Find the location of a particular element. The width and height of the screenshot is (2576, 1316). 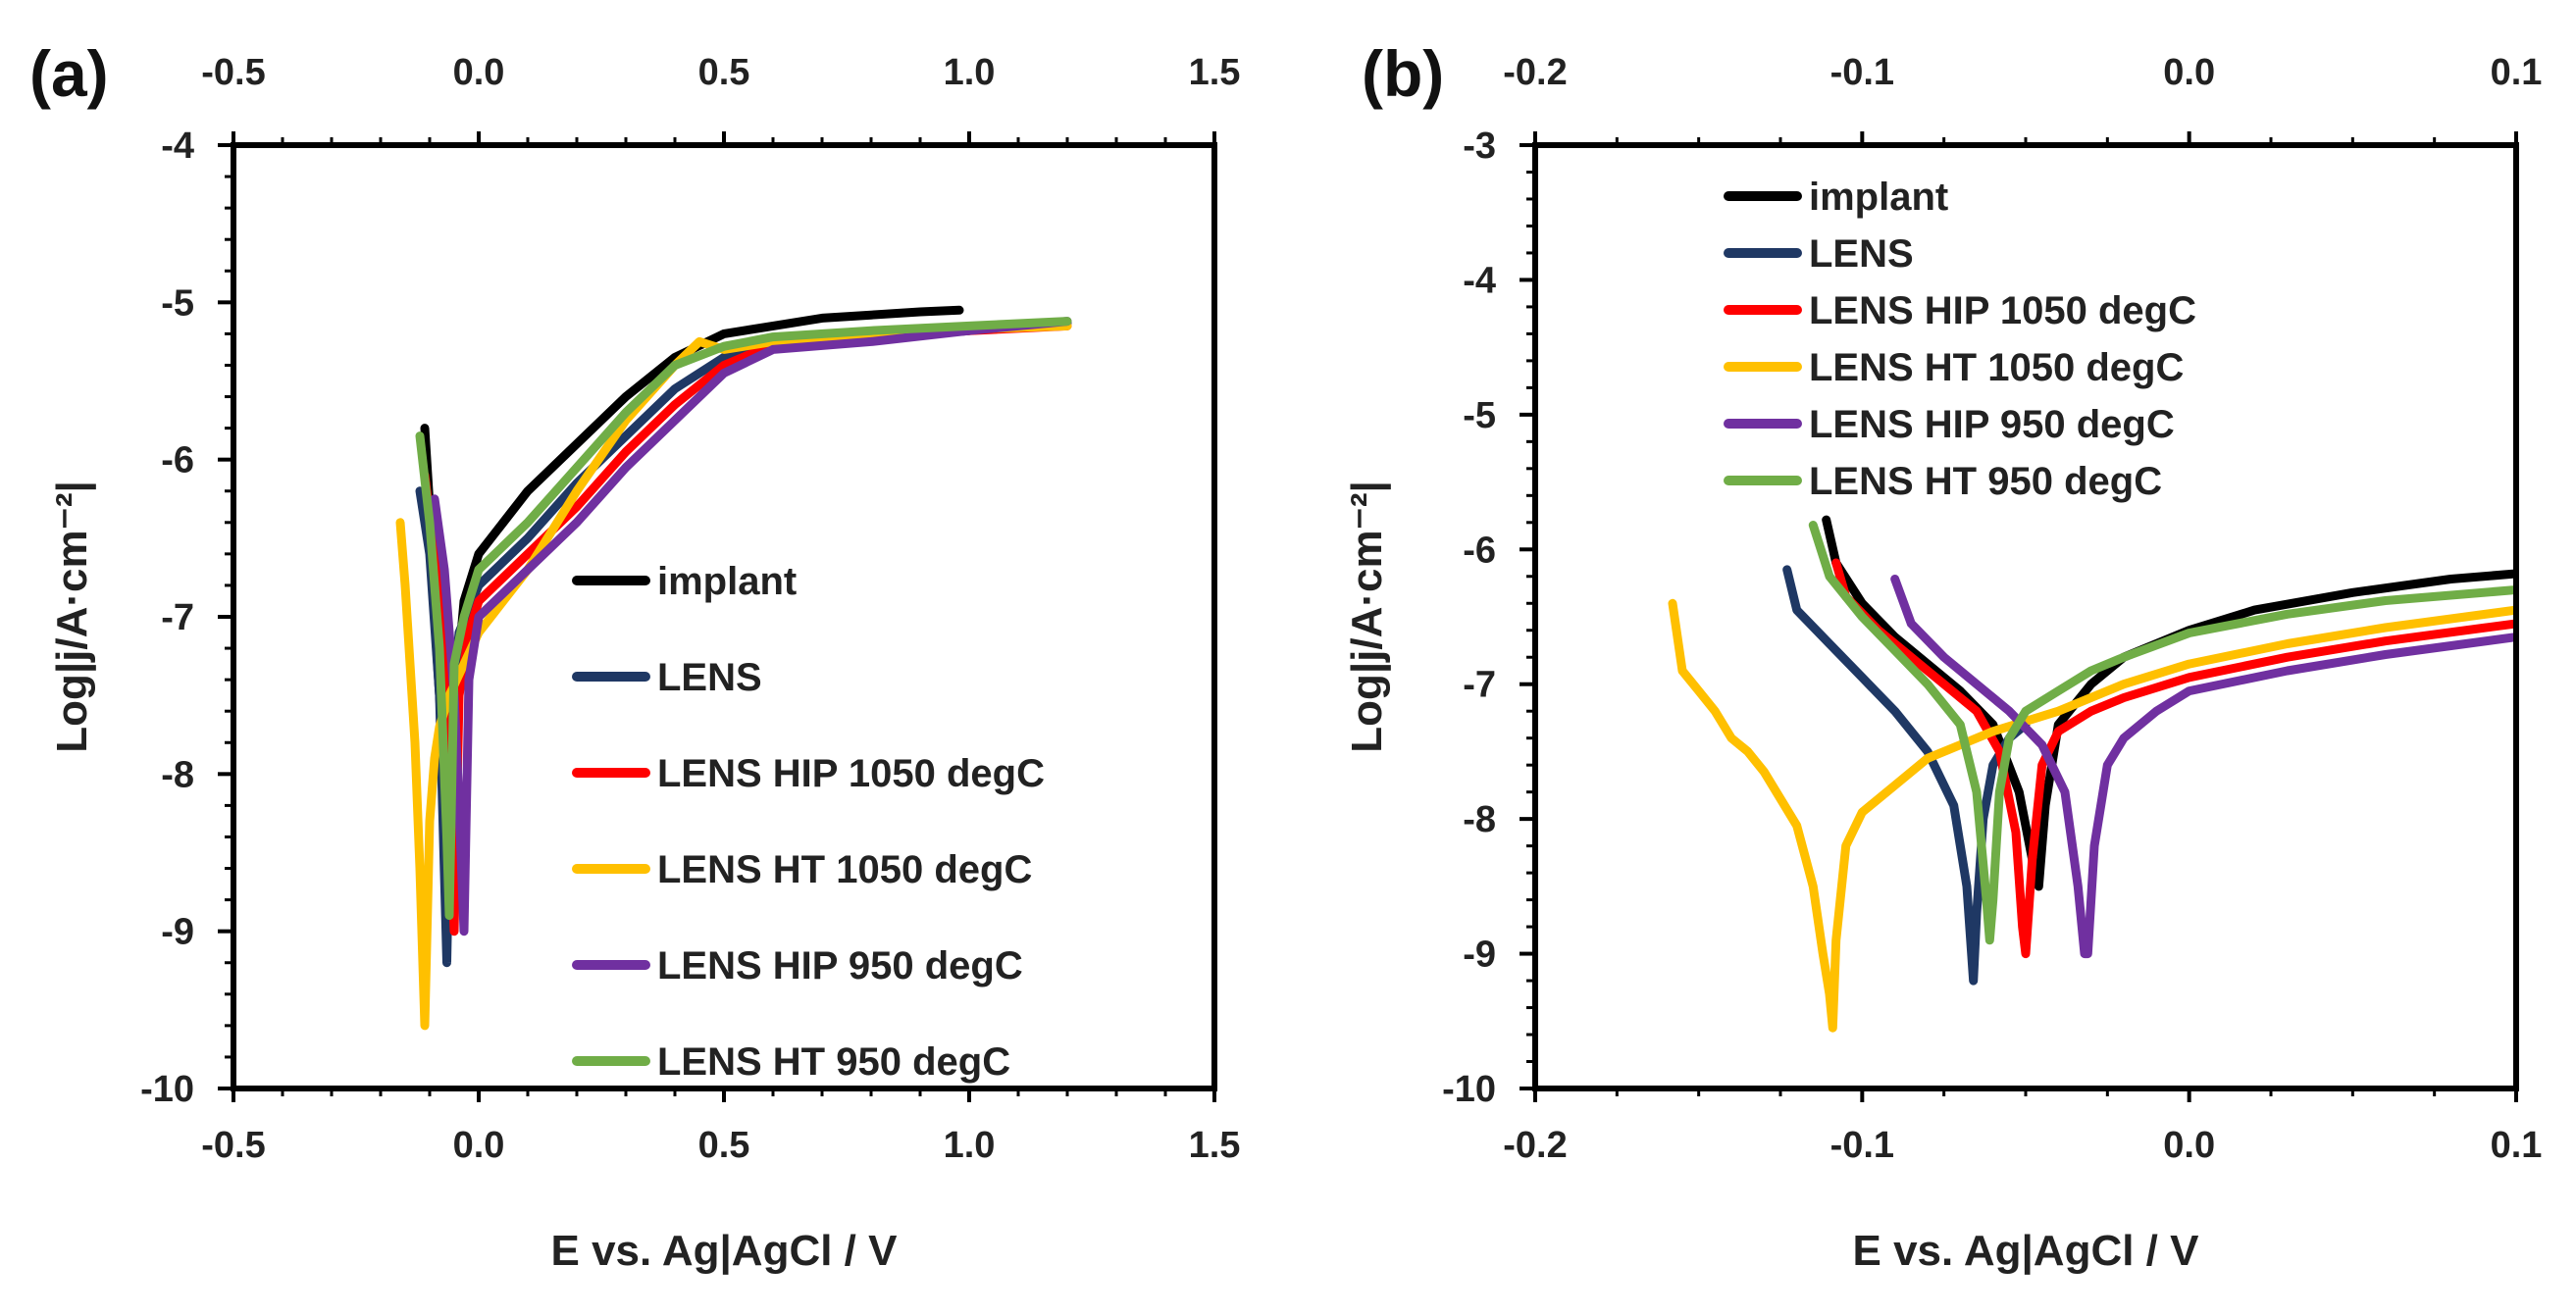

panel-a-legend-label: LENS HT 950 degC is located at coordinates (833, 1062).